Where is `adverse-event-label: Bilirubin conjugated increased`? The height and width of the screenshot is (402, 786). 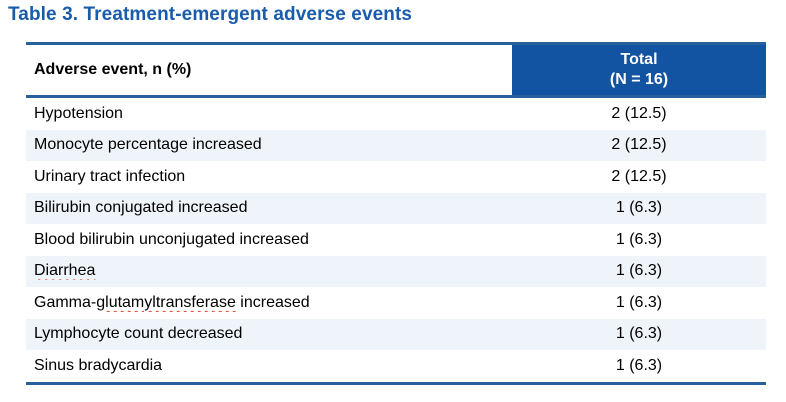 adverse-event-label: Bilirubin conjugated increased is located at coordinates (141, 208).